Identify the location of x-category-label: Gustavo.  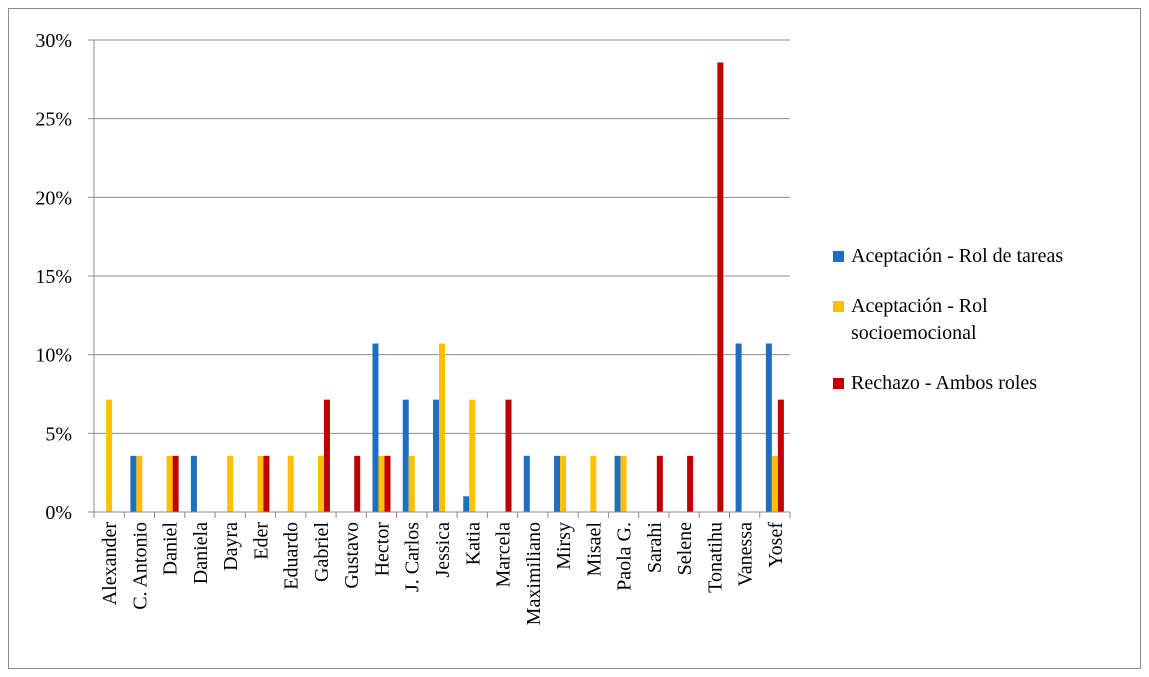
(352, 555).